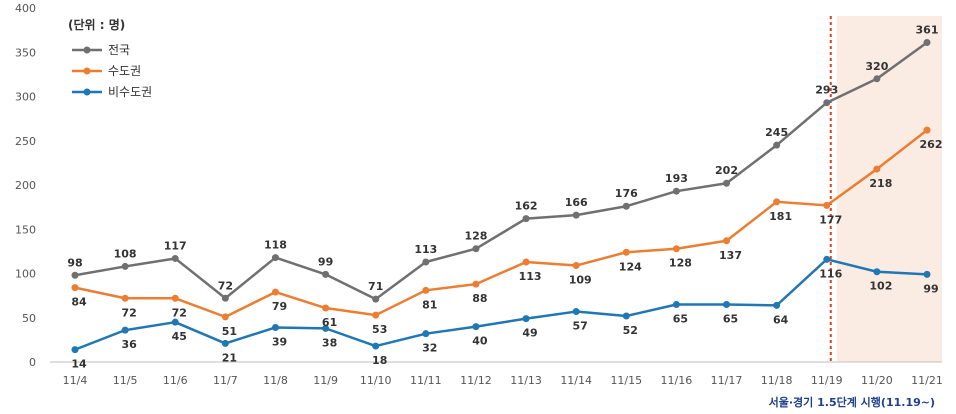  I want to click on x-tick-label: 11/14, so click(576, 380).